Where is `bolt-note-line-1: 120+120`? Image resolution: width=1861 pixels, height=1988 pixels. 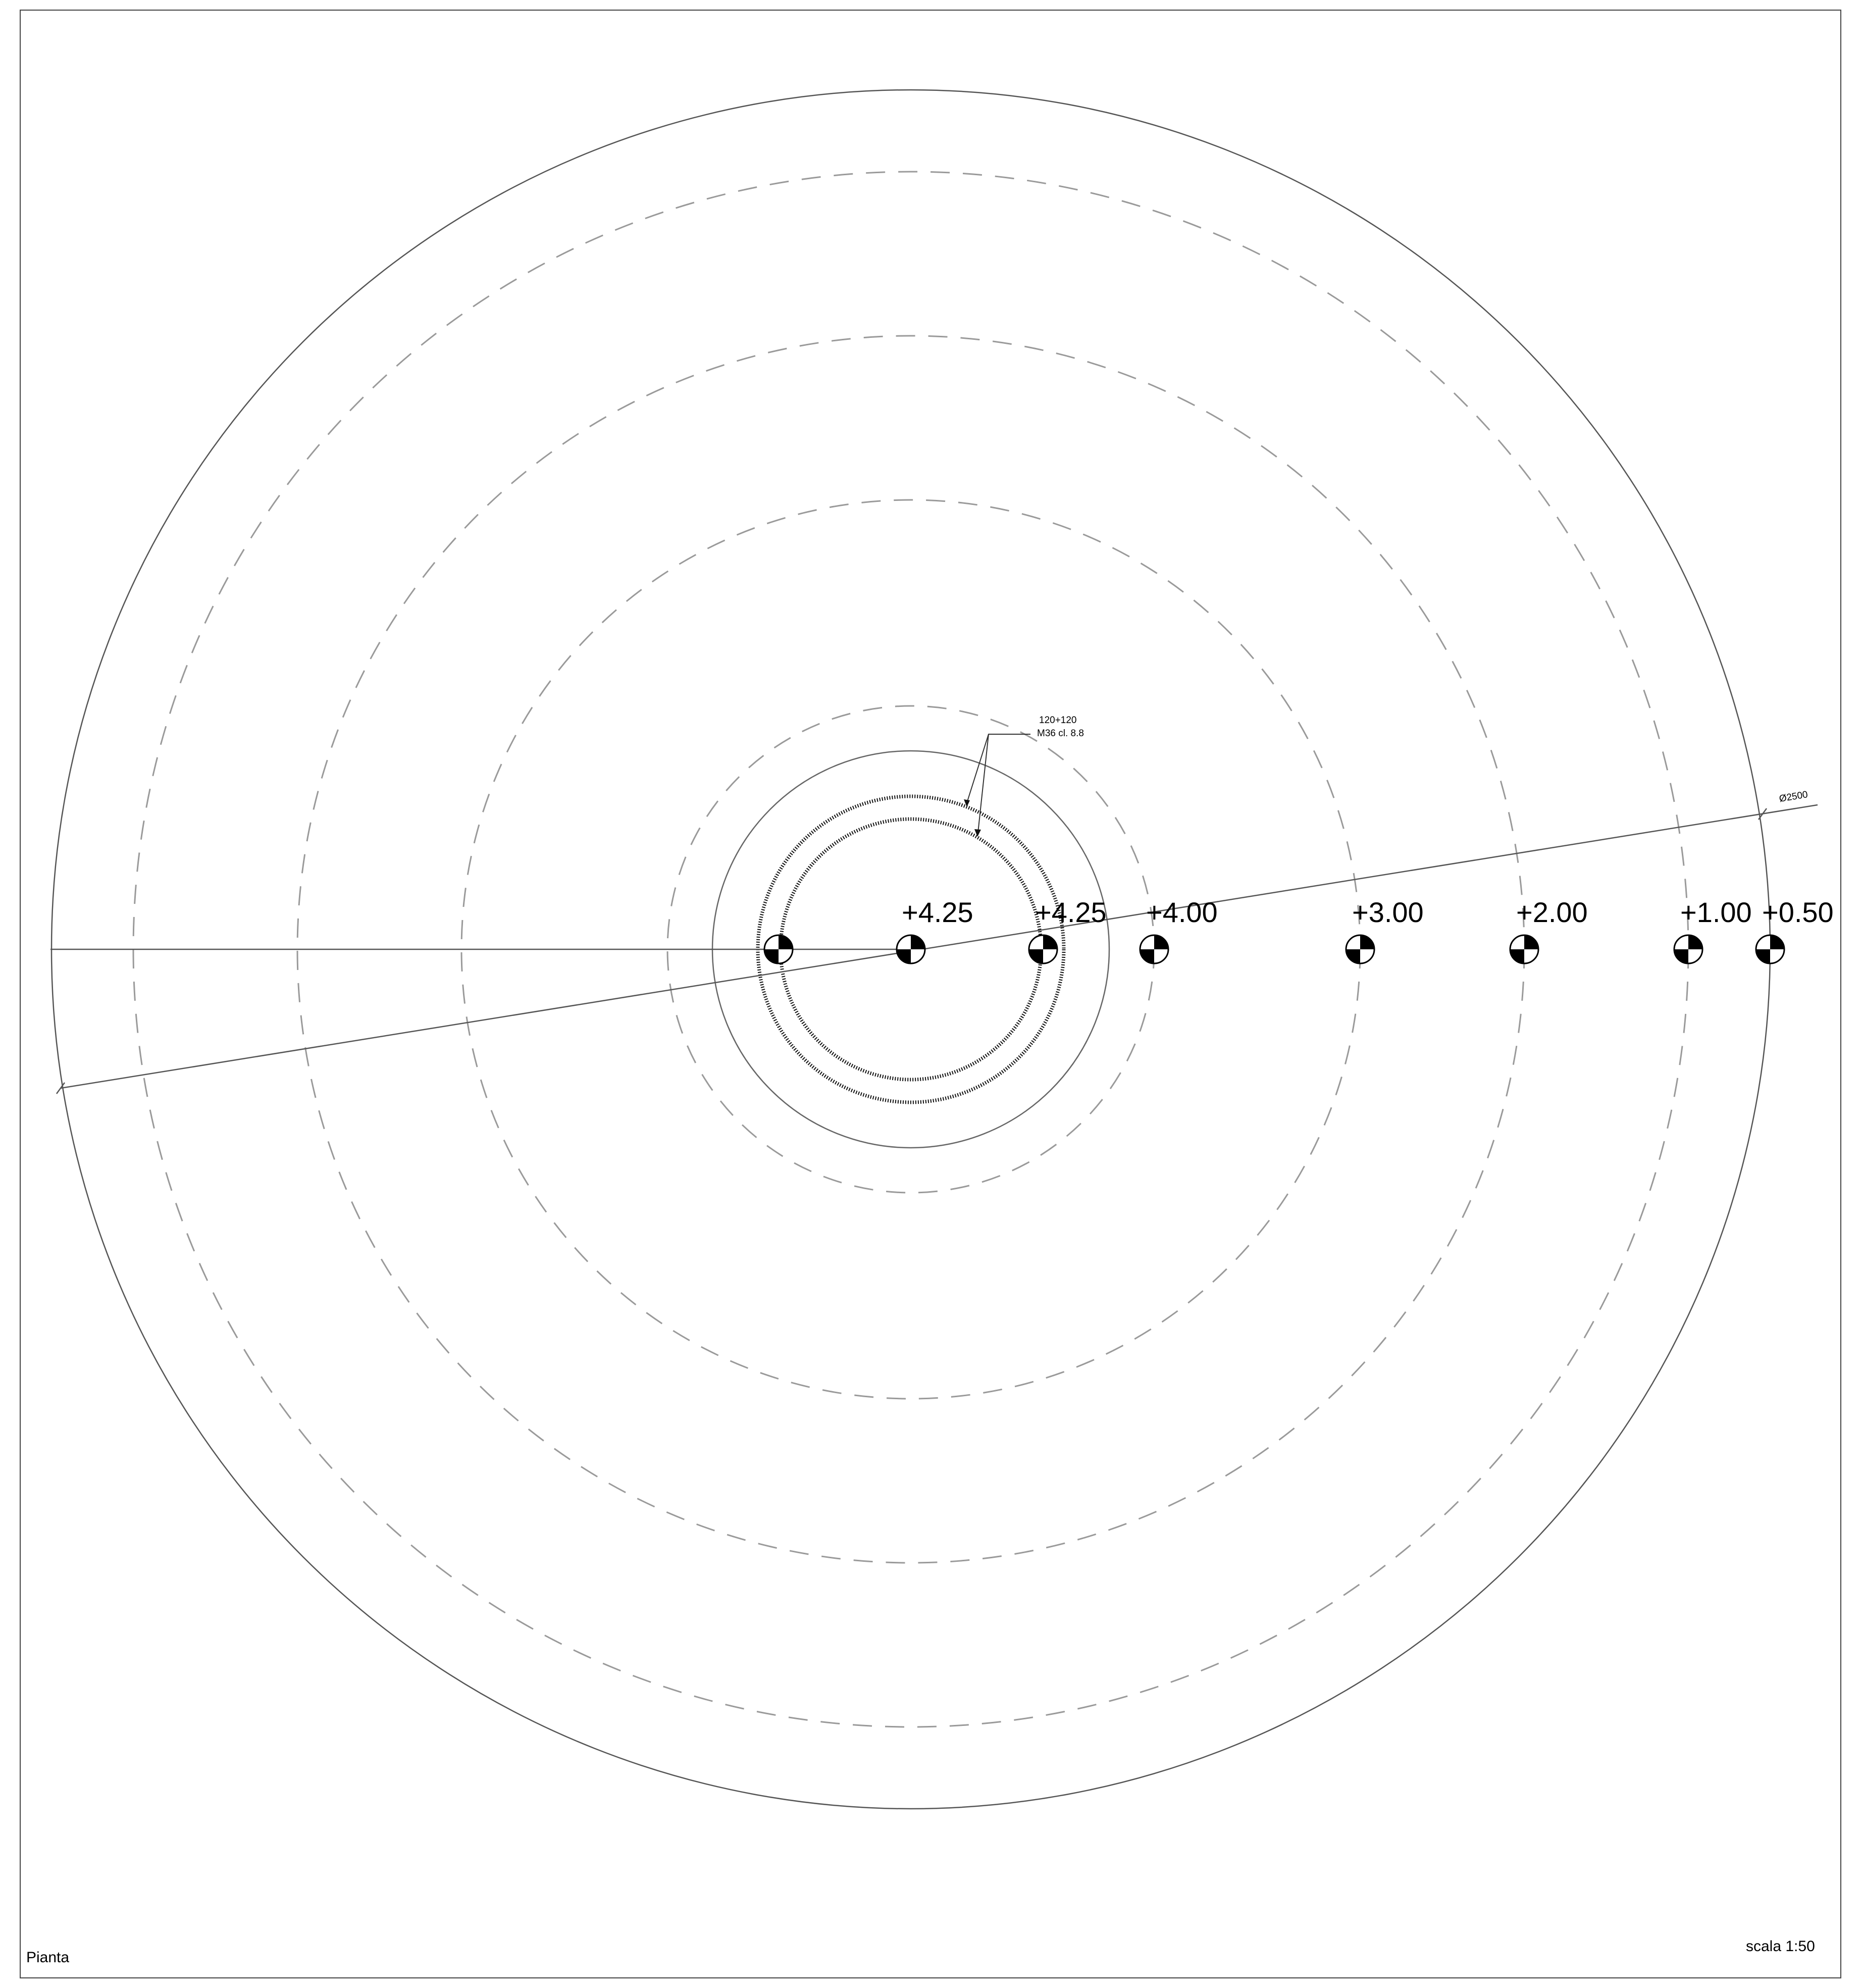
bolt-note-line-1: 120+120 is located at coordinates (1058, 720).